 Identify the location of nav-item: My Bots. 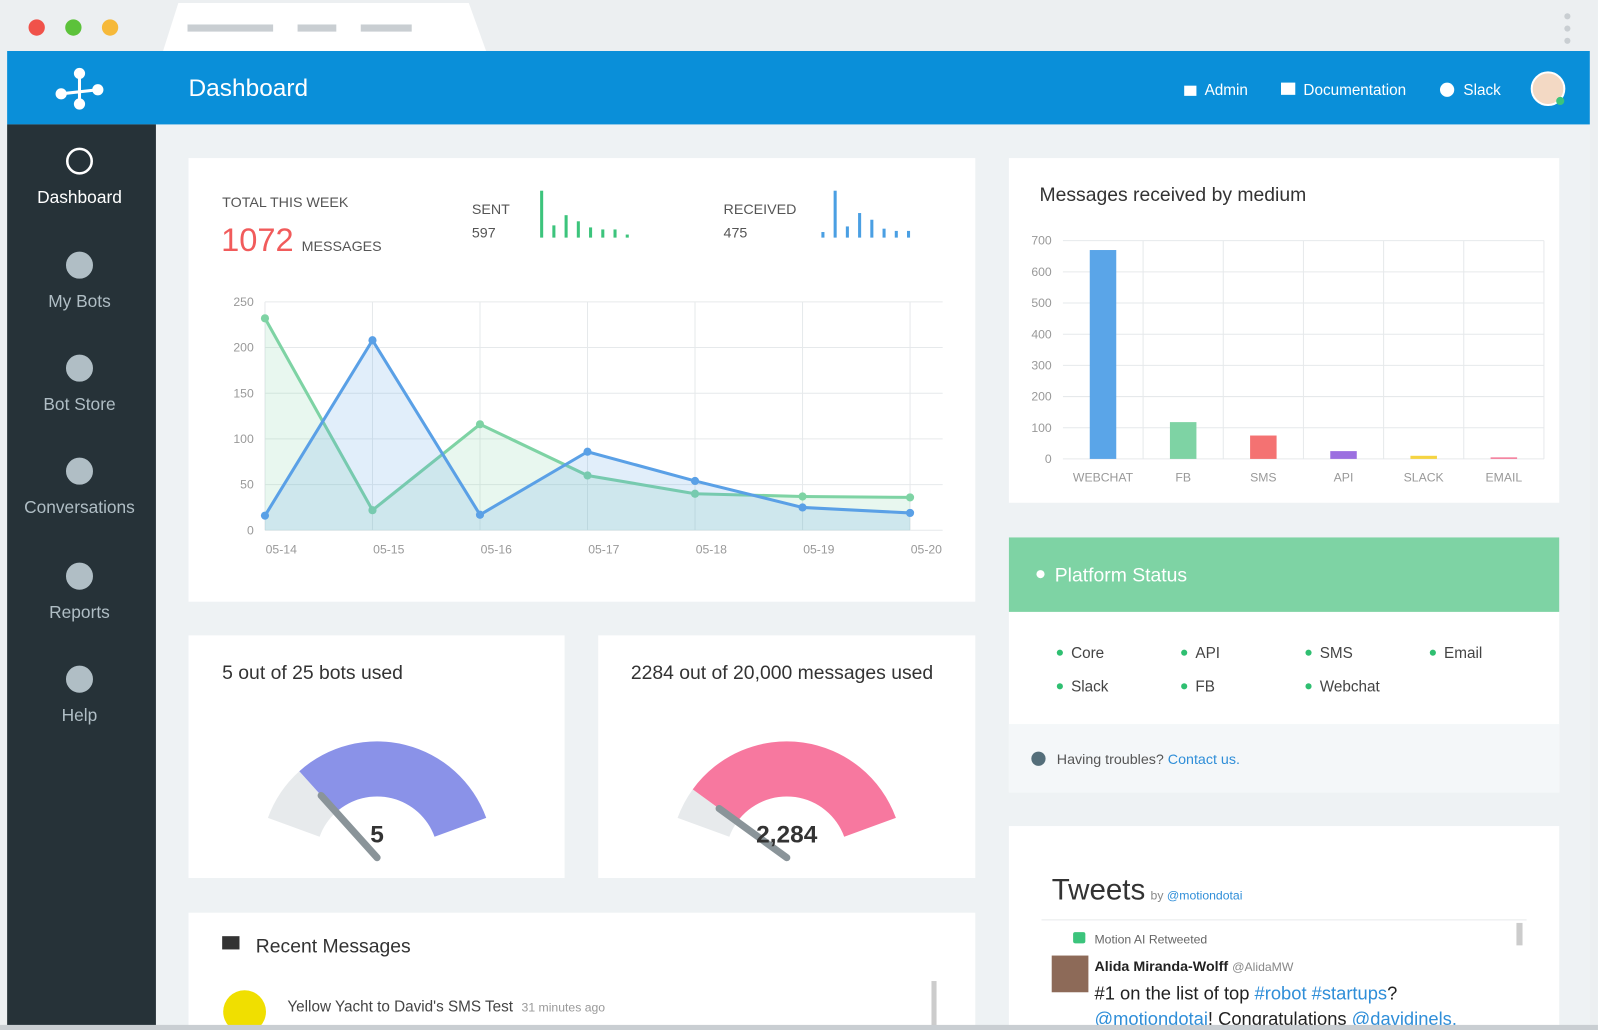
(79, 301).